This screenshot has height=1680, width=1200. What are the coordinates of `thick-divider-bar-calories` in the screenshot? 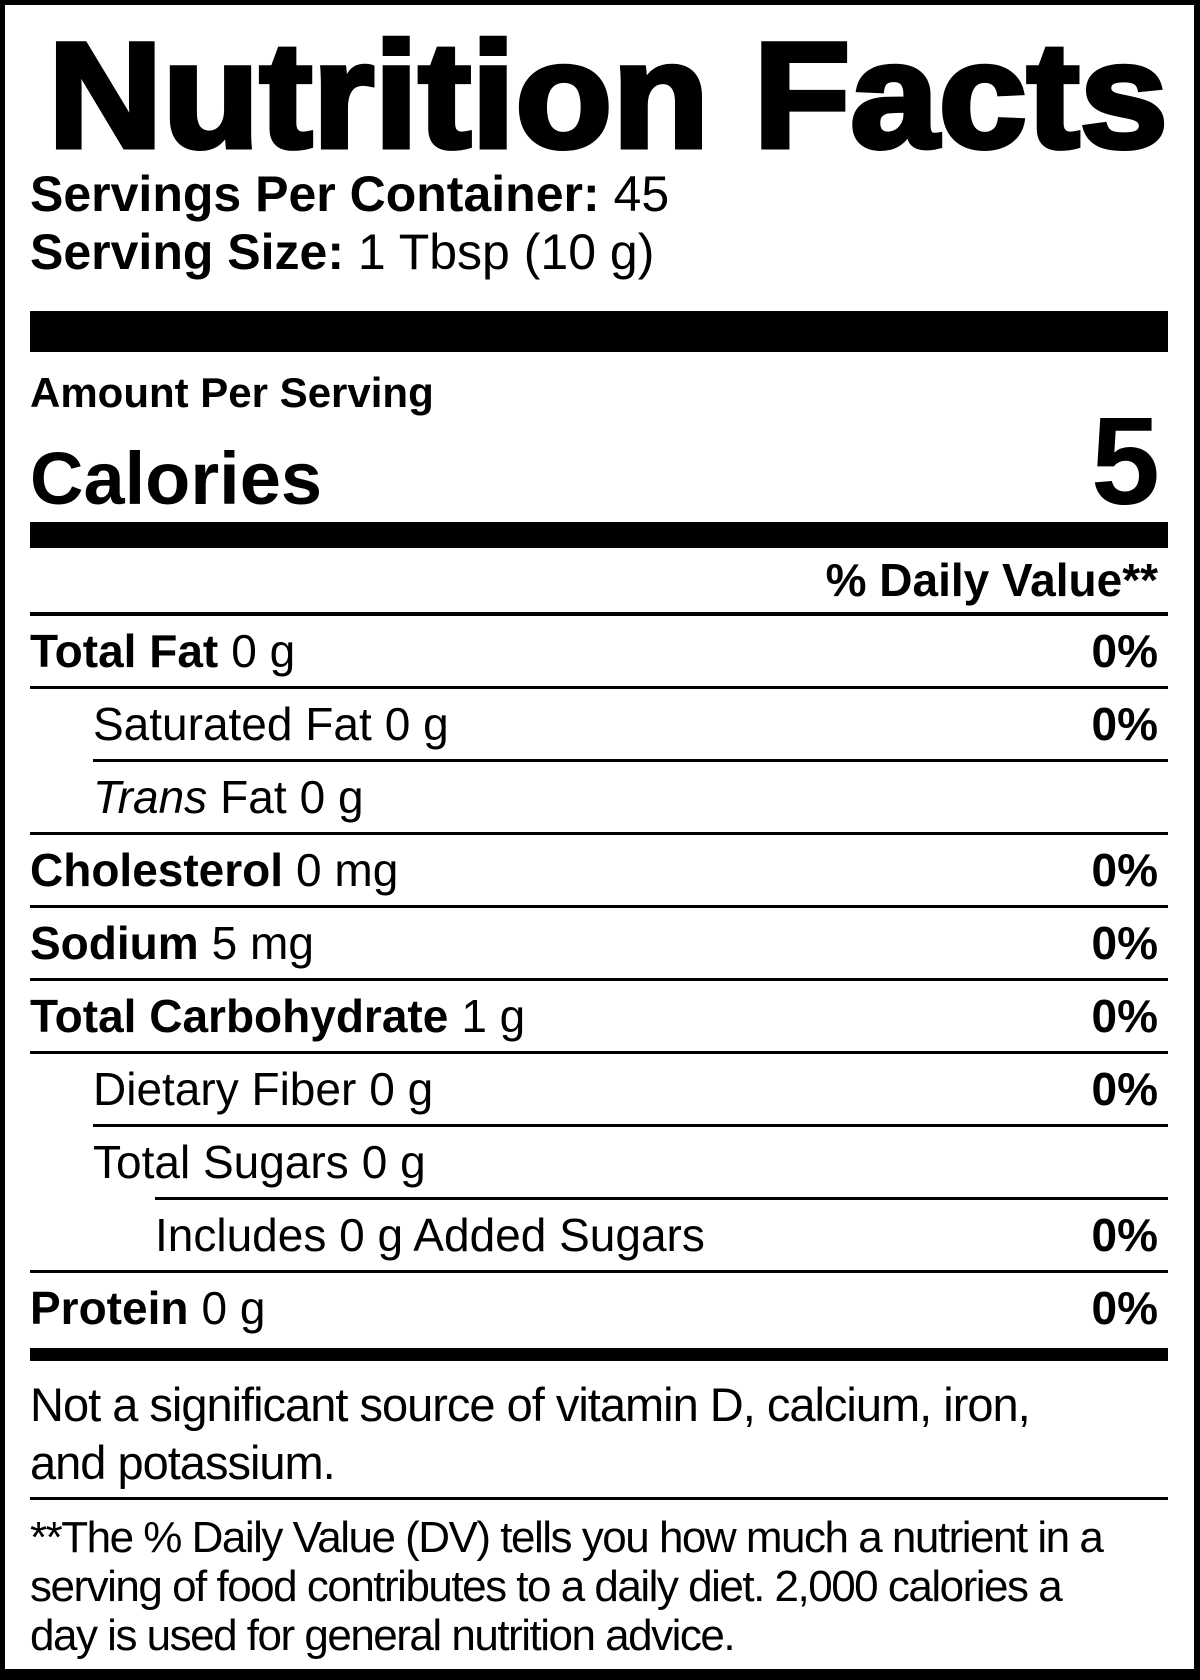 It's located at (599, 535).